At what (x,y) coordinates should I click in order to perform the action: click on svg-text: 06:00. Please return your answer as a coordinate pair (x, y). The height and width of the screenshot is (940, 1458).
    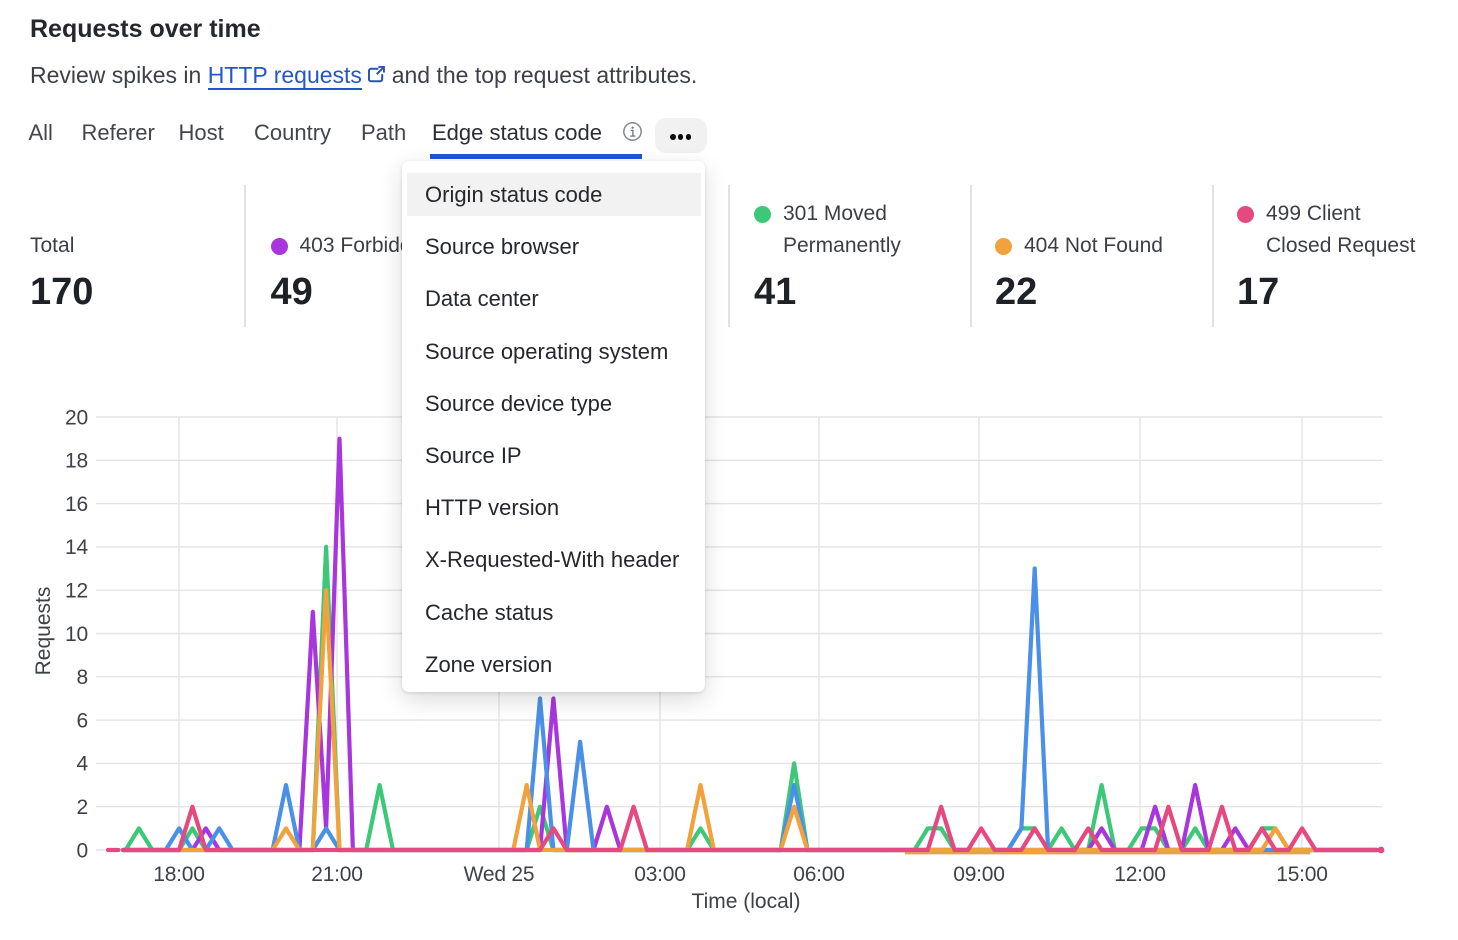
    Looking at the image, I should click on (819, 874).